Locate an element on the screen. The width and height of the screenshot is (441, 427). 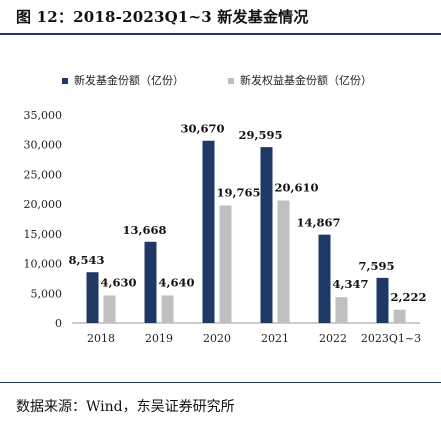
data-label: 30,670 is located at coordinates (202, 129).